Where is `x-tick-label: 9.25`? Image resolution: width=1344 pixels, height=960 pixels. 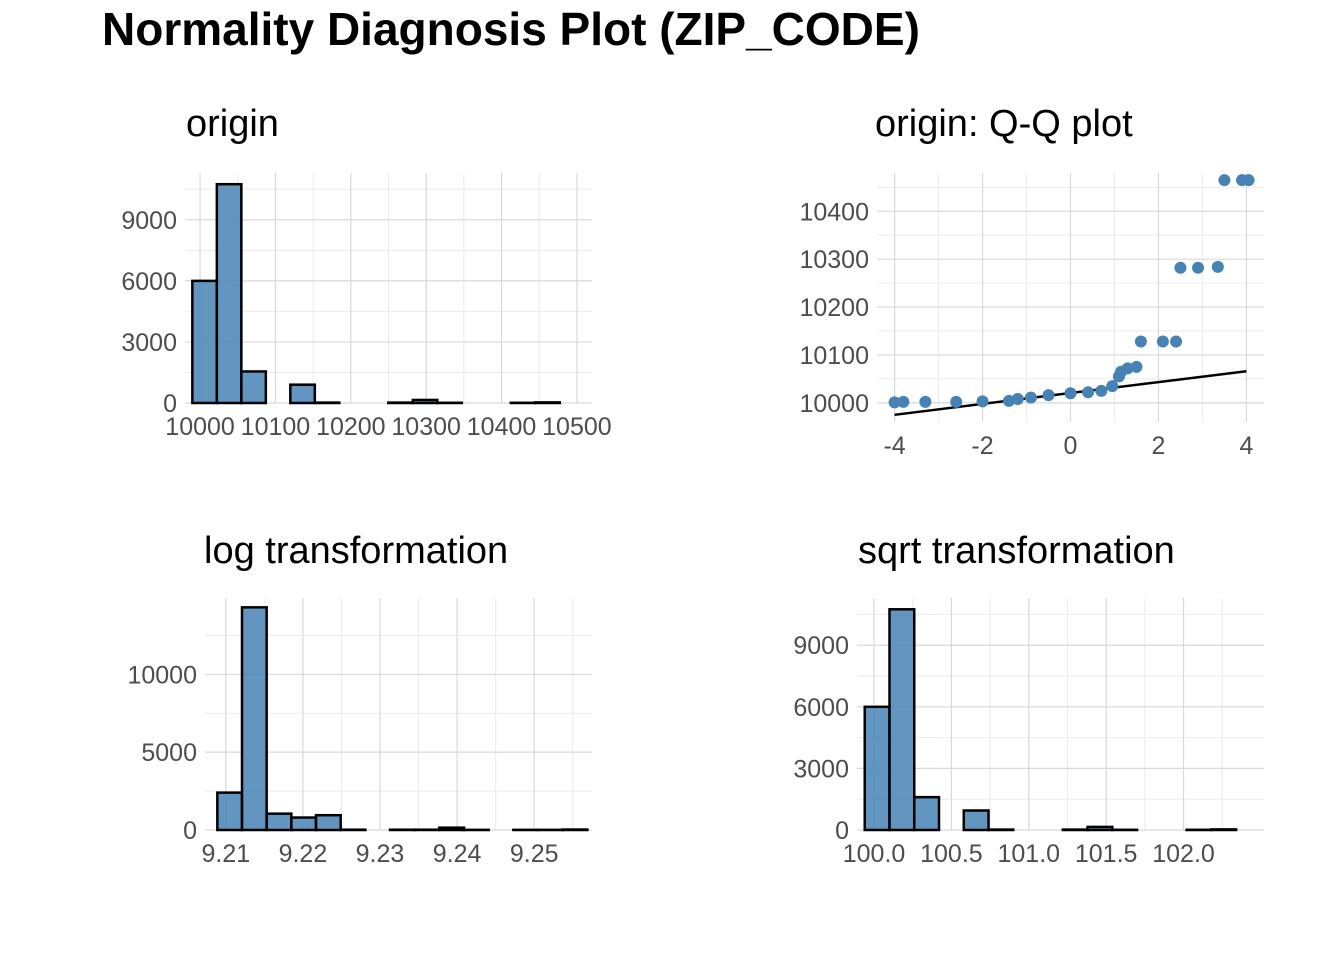 x-tick-label: 9.25 is located at coordinates (534, 854).